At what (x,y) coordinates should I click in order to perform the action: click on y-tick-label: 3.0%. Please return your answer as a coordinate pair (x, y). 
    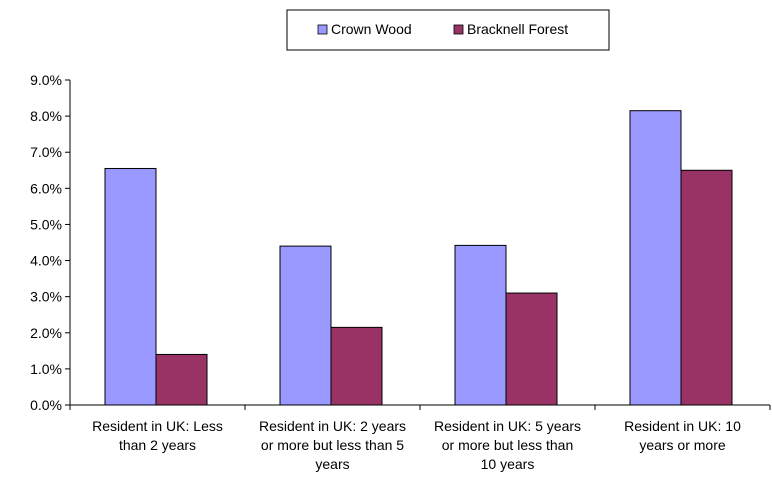
    Looking at the image, I should click on (46, 297).